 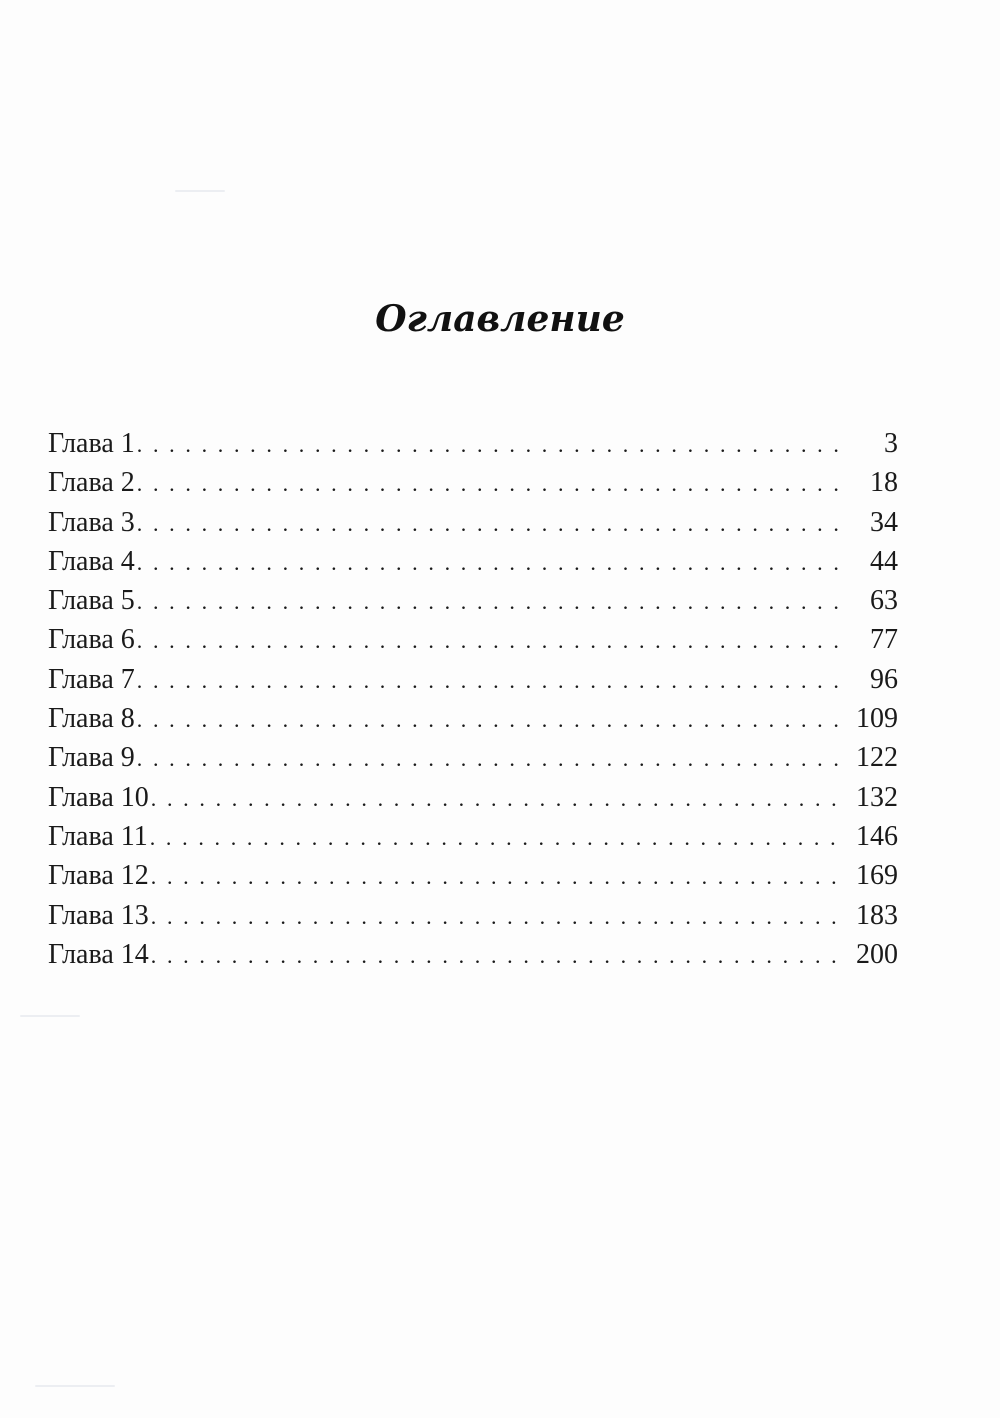 I want to click on toc-entry: Глава 8 109, so click(x=473, y=718).